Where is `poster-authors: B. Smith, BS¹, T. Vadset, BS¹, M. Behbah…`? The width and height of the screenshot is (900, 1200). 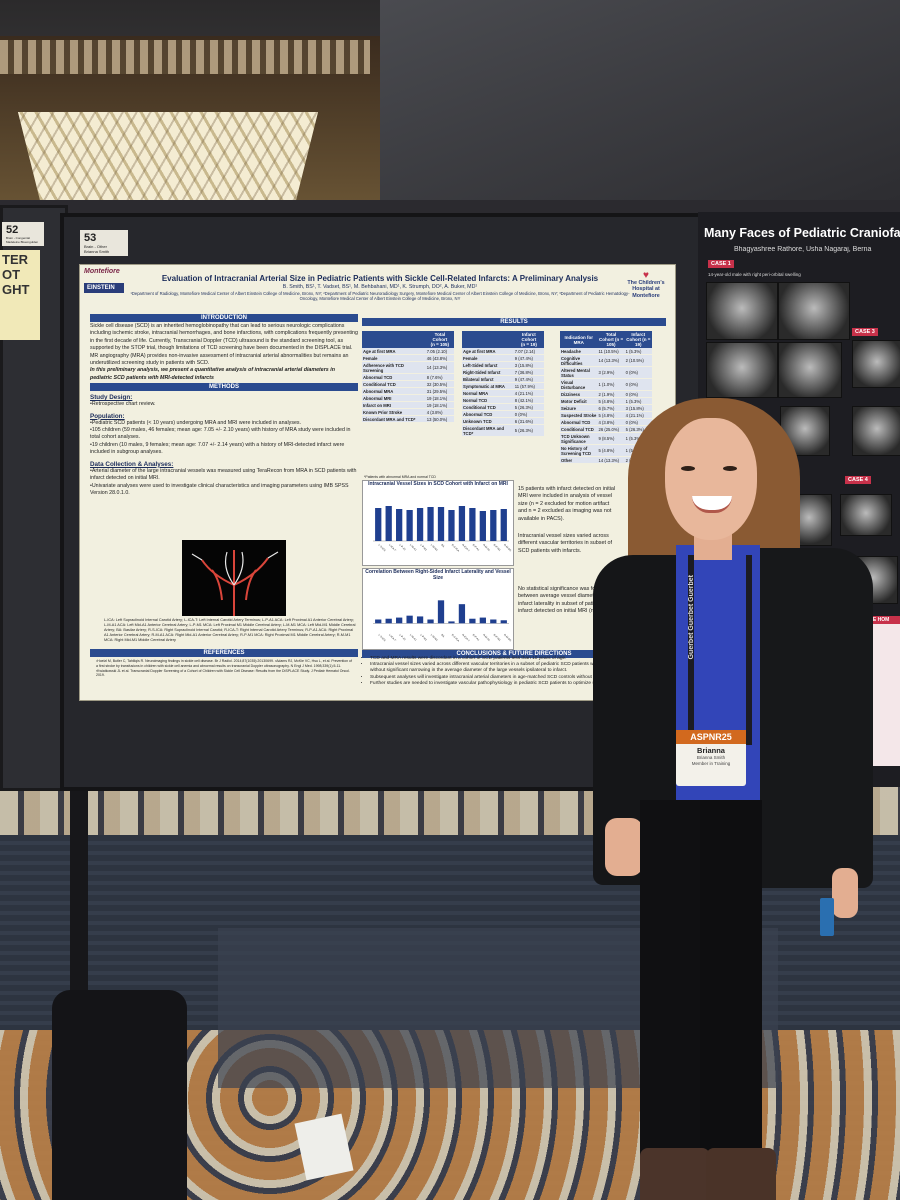
poster-authors: B. Smith, BS¹, T. Vadset, BS¹, M. Behbah… is located at coordinates (380, 292).